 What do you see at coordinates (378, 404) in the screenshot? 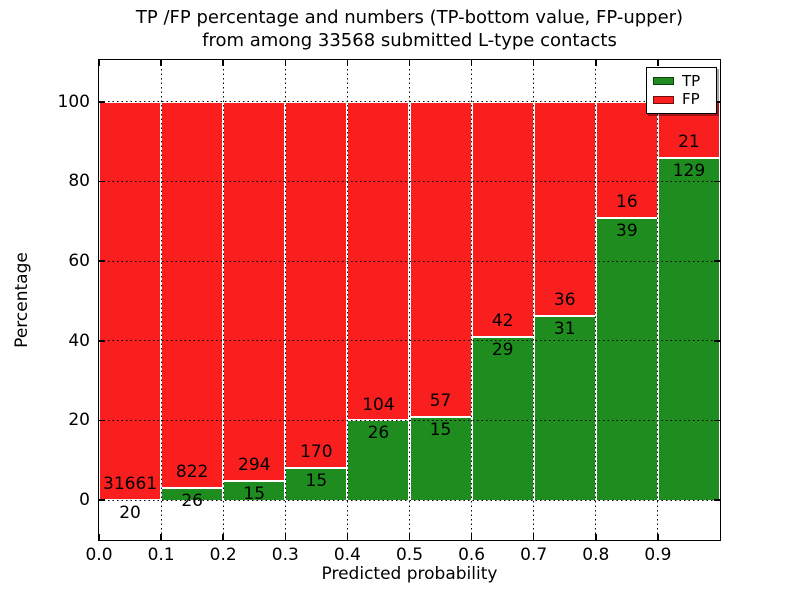
I see `fp-count-label: 104` at bounding box center [378, 404].